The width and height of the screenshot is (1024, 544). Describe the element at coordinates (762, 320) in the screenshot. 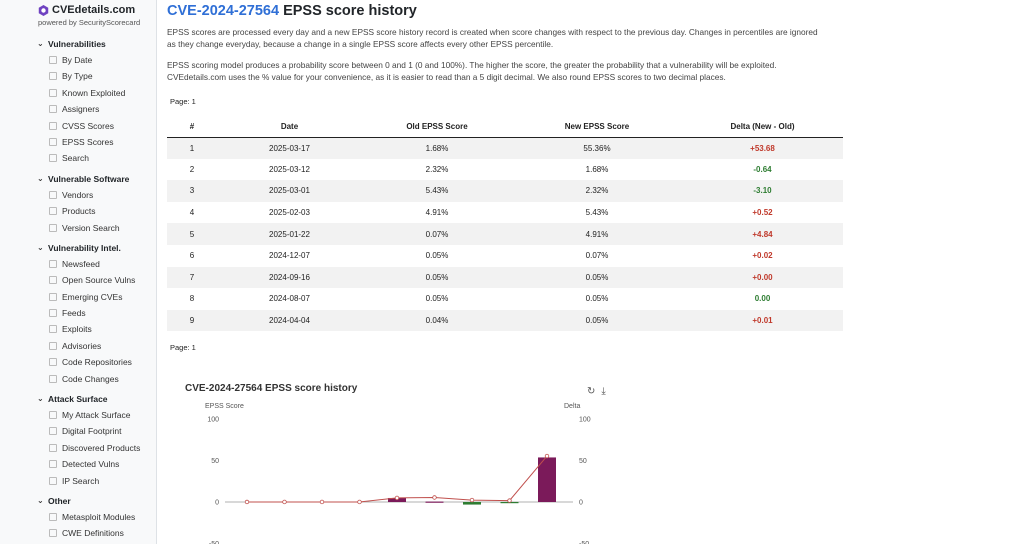

I see `table-cell: +0.01` at that location.